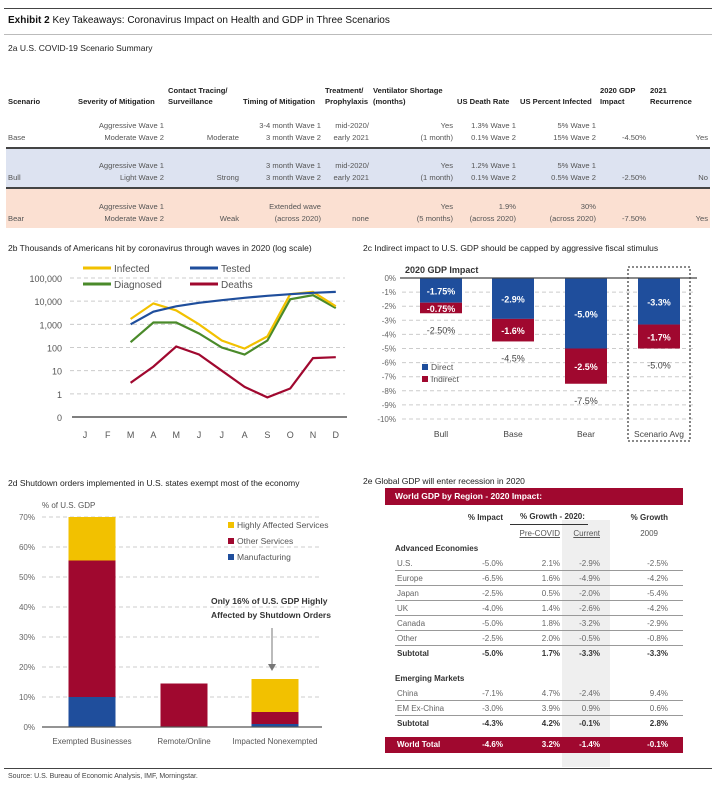 The height and width of the screenshot is (791, 716). Describe the element at coordinates (134, 137) in the screenshot. I see `cell-line: Moderate Wave 2` at that location.